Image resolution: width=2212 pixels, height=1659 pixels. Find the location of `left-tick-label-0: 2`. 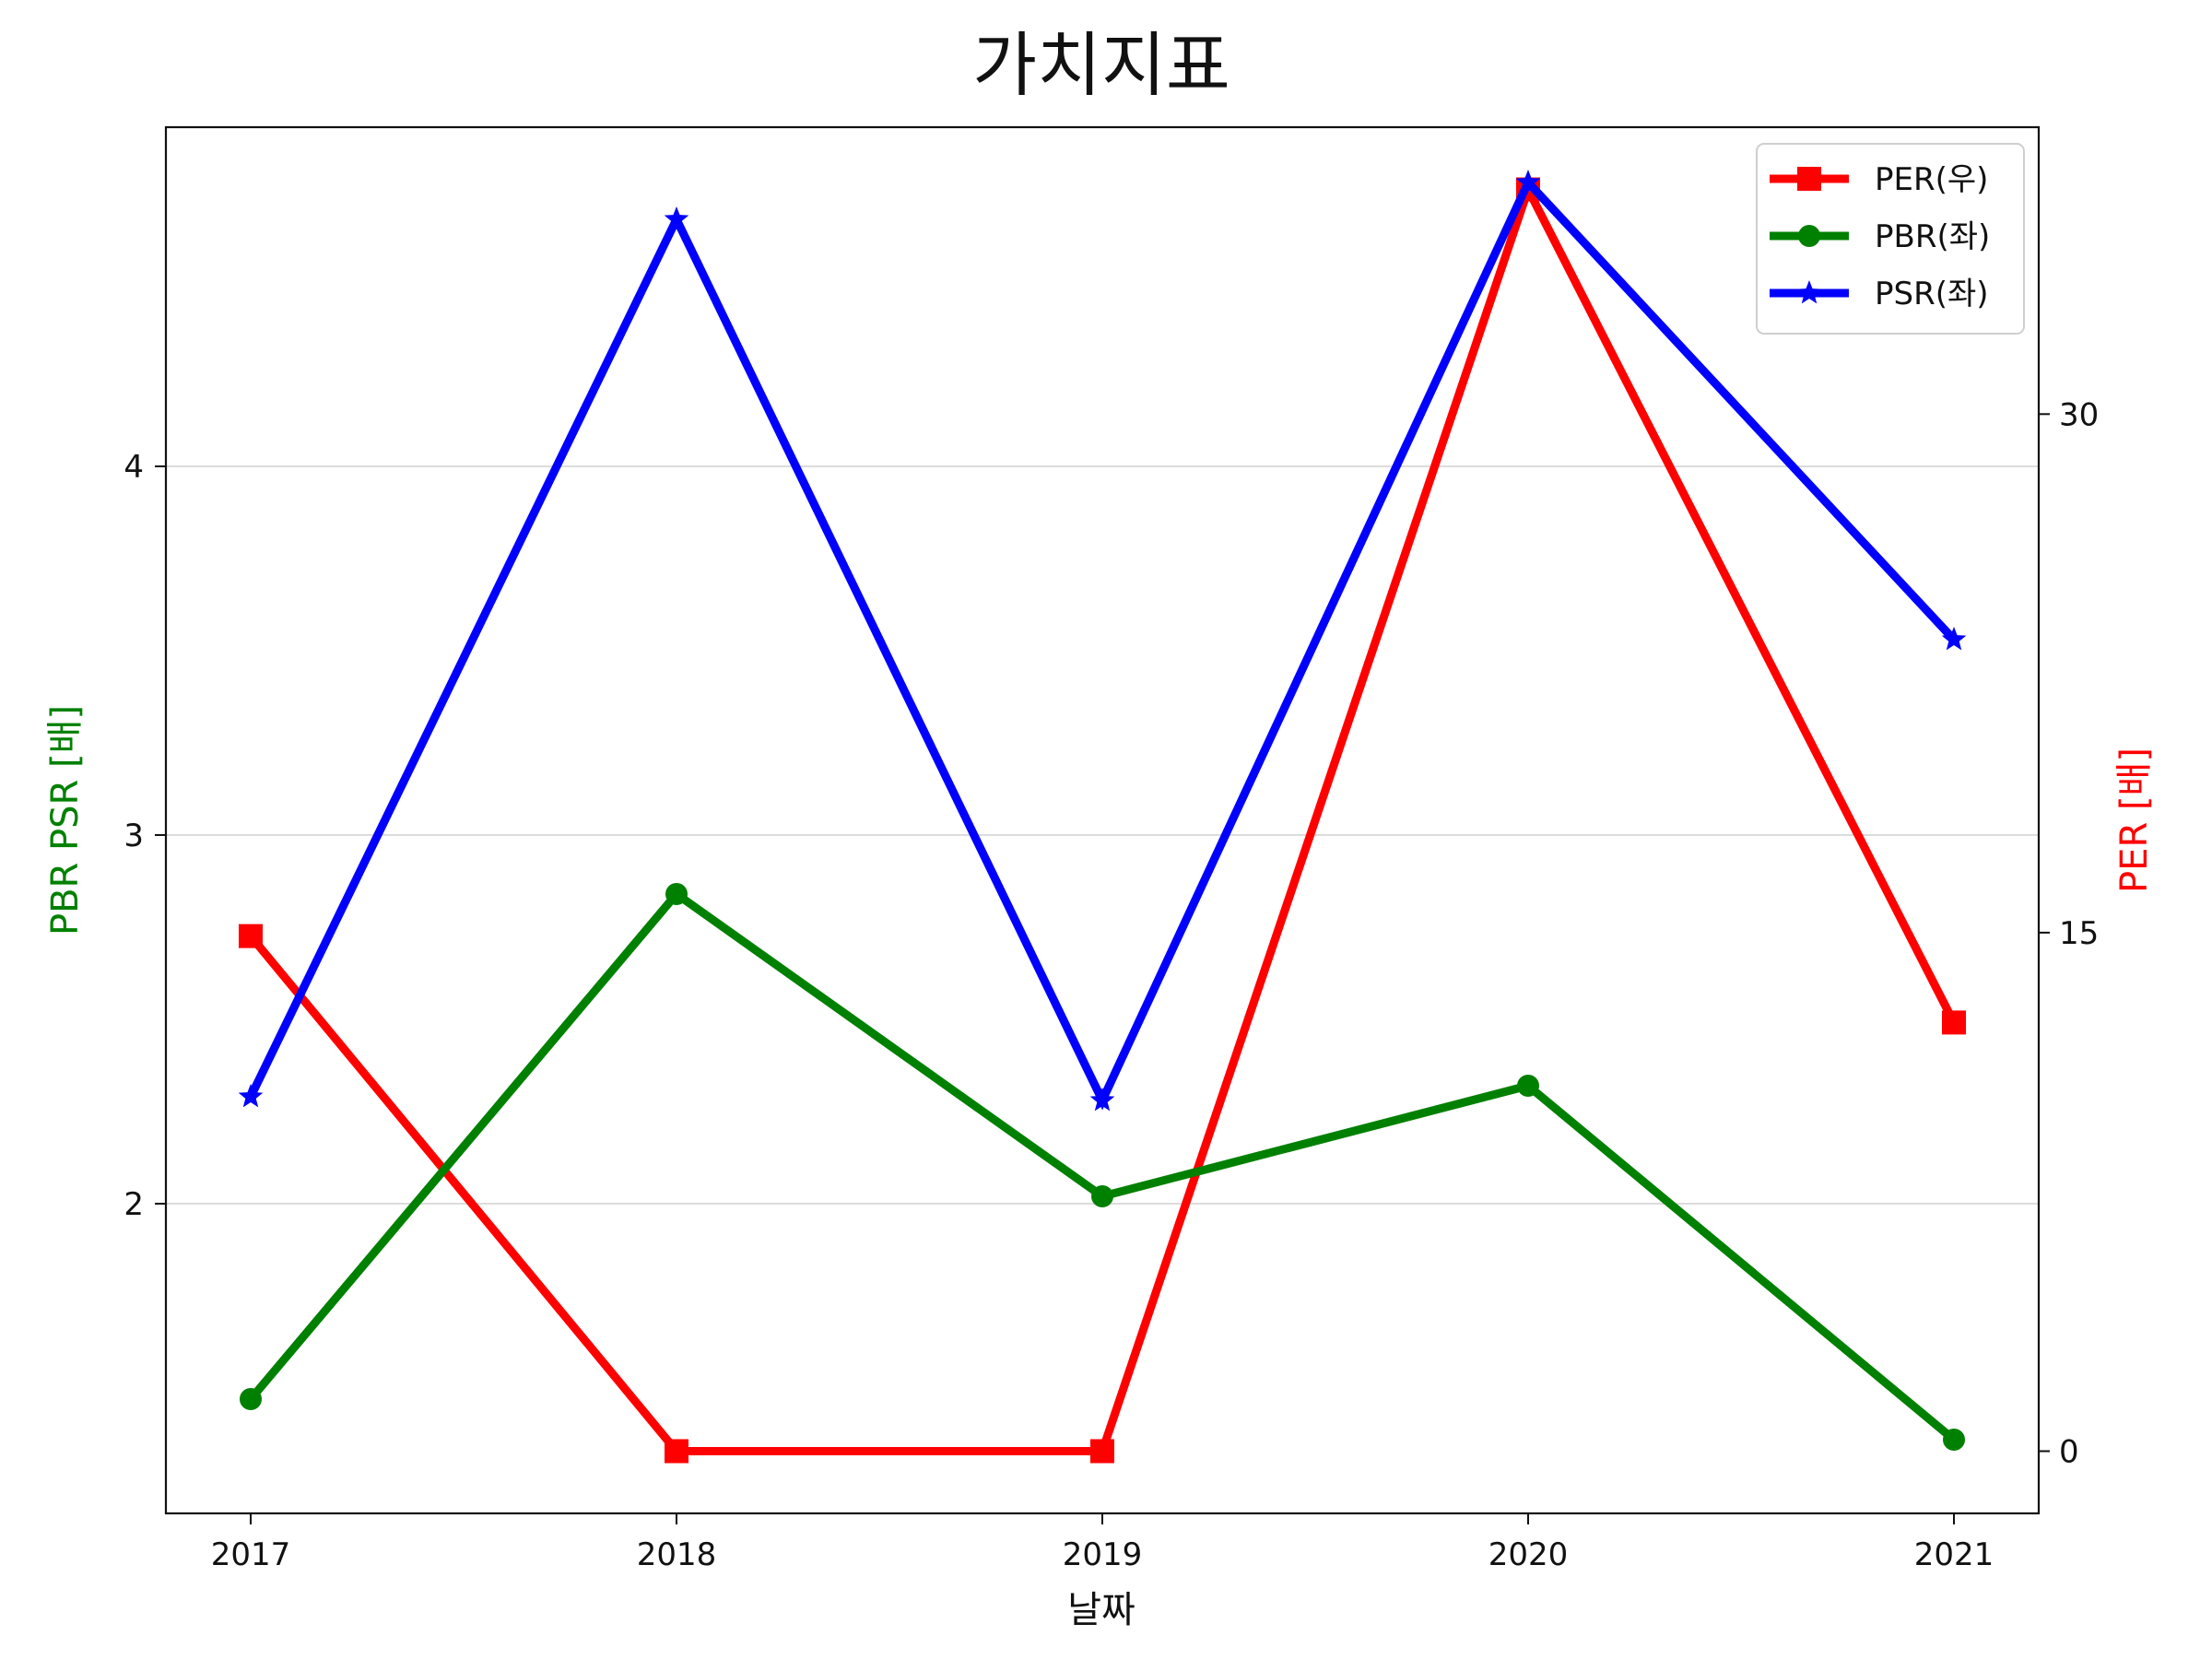

left-tick-label-0: 2 is located at coordinates (134, 1204).